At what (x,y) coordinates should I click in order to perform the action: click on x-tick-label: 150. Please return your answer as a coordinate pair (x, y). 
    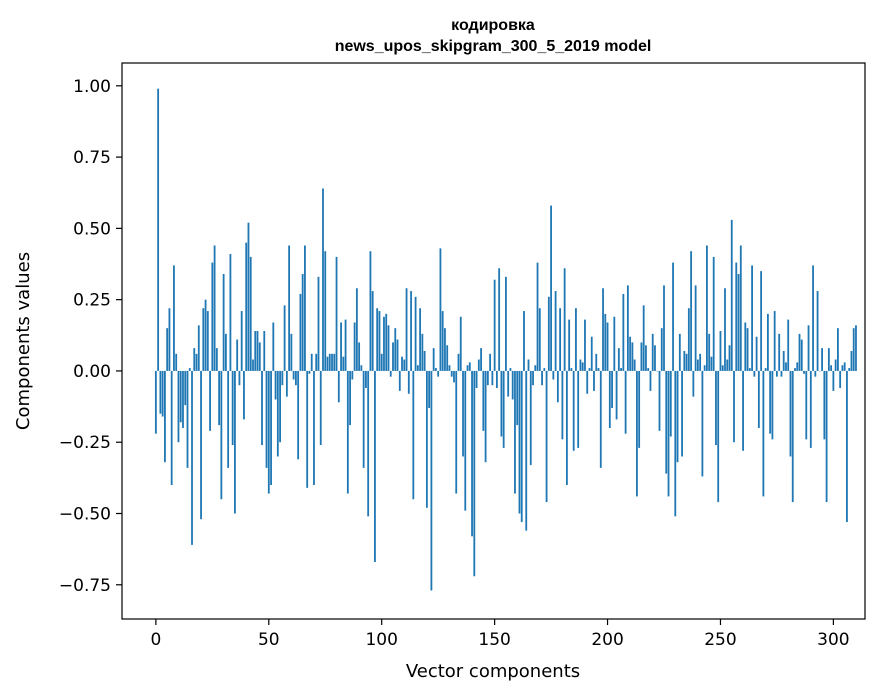
    Looking at the image, I should click on (494, 640).